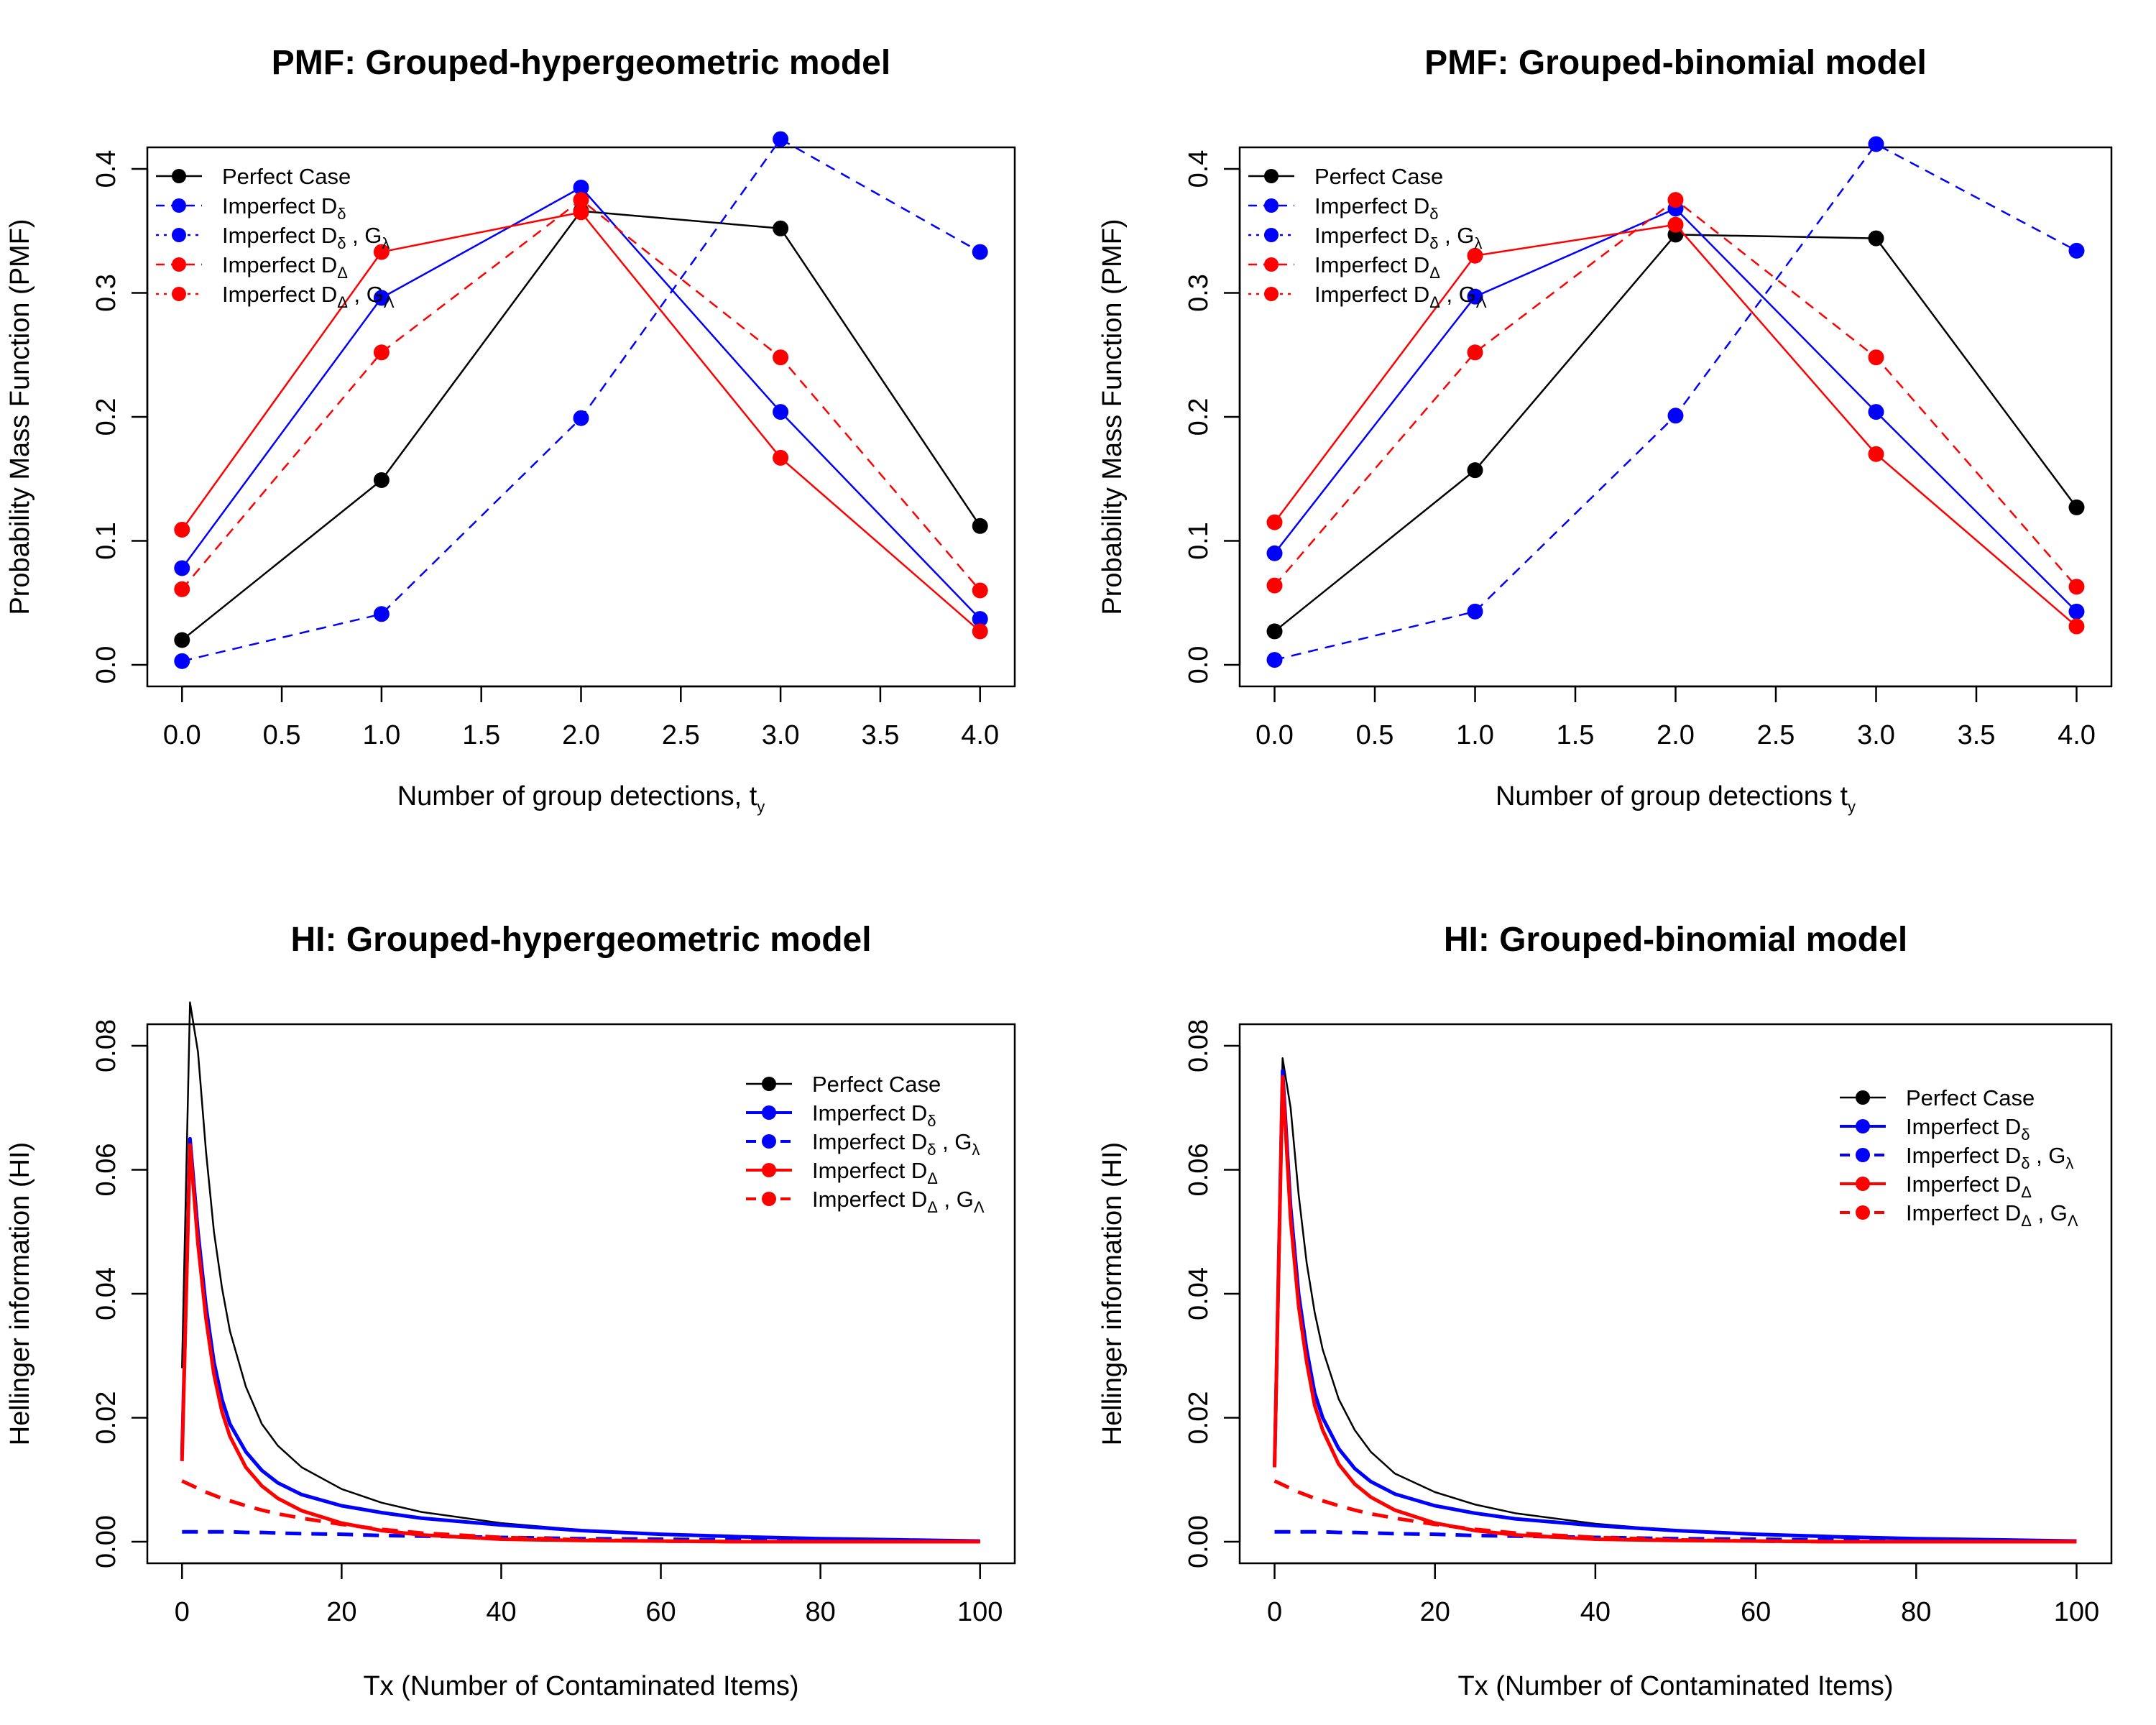 This screenshot has height=1725, width=2156. Describe the element at coordinates (1676, 798) in the screenshot. I see `x-axis-label: Number of group detections ty` at that location.